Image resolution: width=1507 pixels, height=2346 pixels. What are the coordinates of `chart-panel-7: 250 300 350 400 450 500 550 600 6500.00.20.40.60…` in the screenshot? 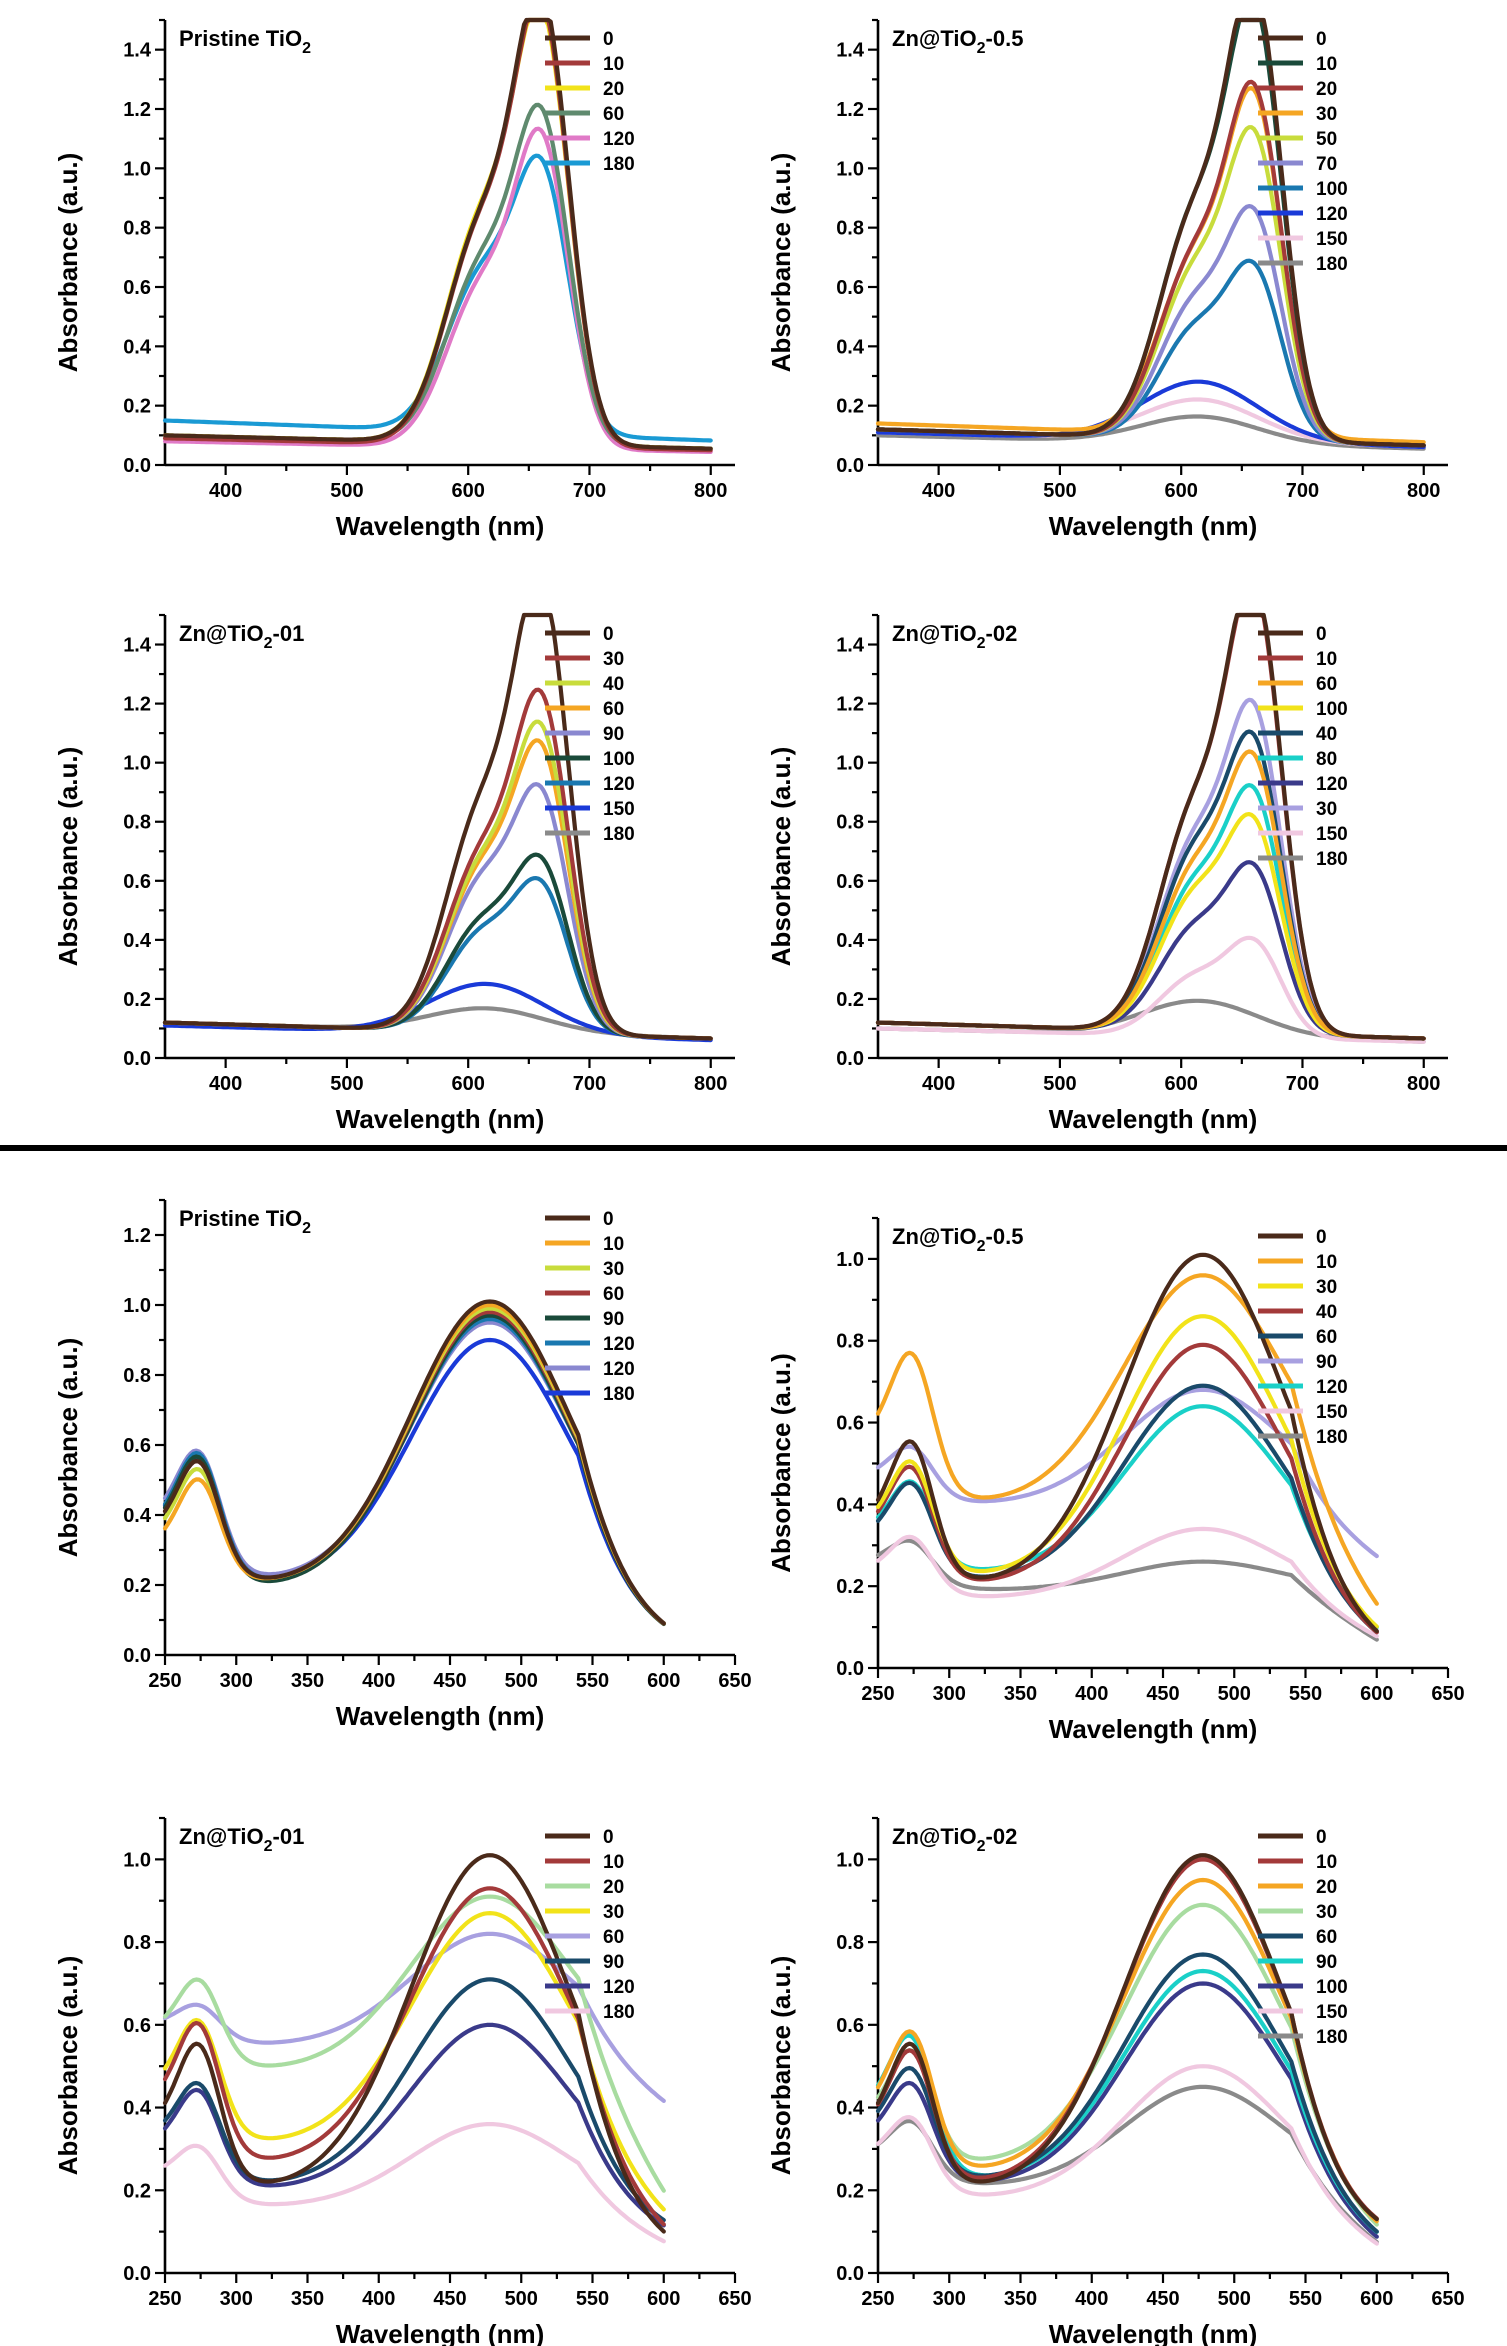 It's located at (402, 2081).